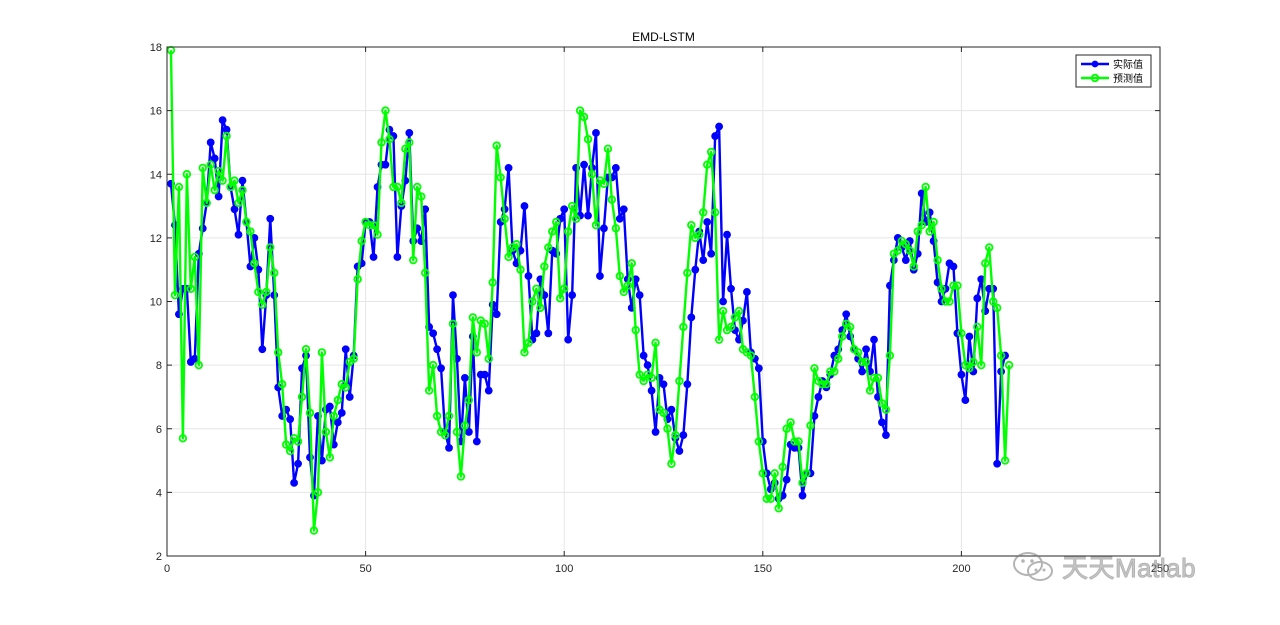 The image size is (1280, 625). What do you see at coordinates (156, 239) in the screenshot?
I see `y-tick-label: 12` at bounding box center [156, 239].